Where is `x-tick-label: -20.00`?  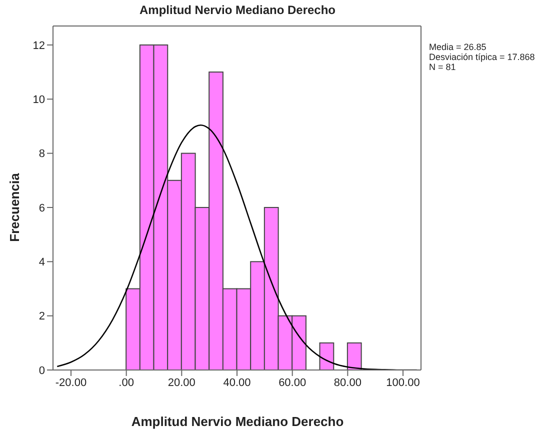 x-tick-label: -20.00 is located at coordinates (71, 382).